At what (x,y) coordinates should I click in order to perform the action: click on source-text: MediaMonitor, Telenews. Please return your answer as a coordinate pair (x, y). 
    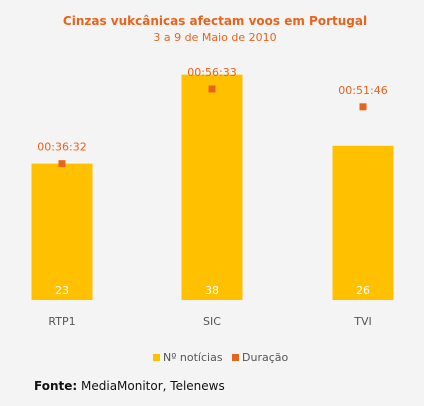
    Looking at the image, I should click on (153, 386).